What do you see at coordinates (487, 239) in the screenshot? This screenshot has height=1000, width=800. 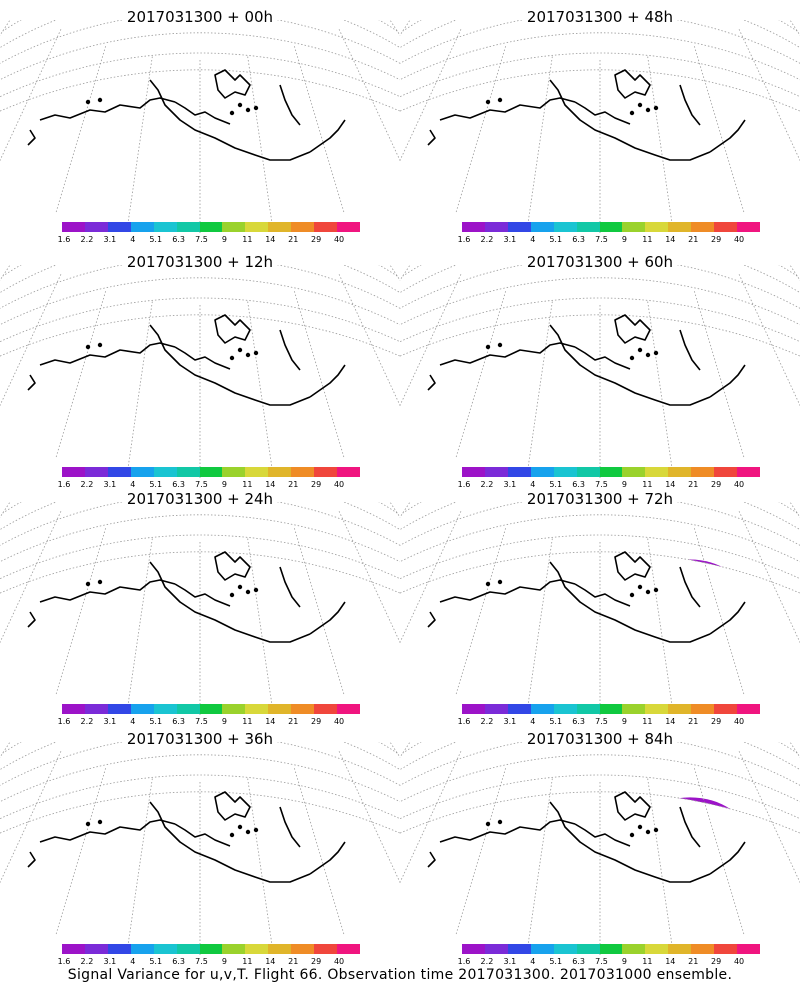 I see `colorbar-label: 2.2` at bounding box center [487, 239].